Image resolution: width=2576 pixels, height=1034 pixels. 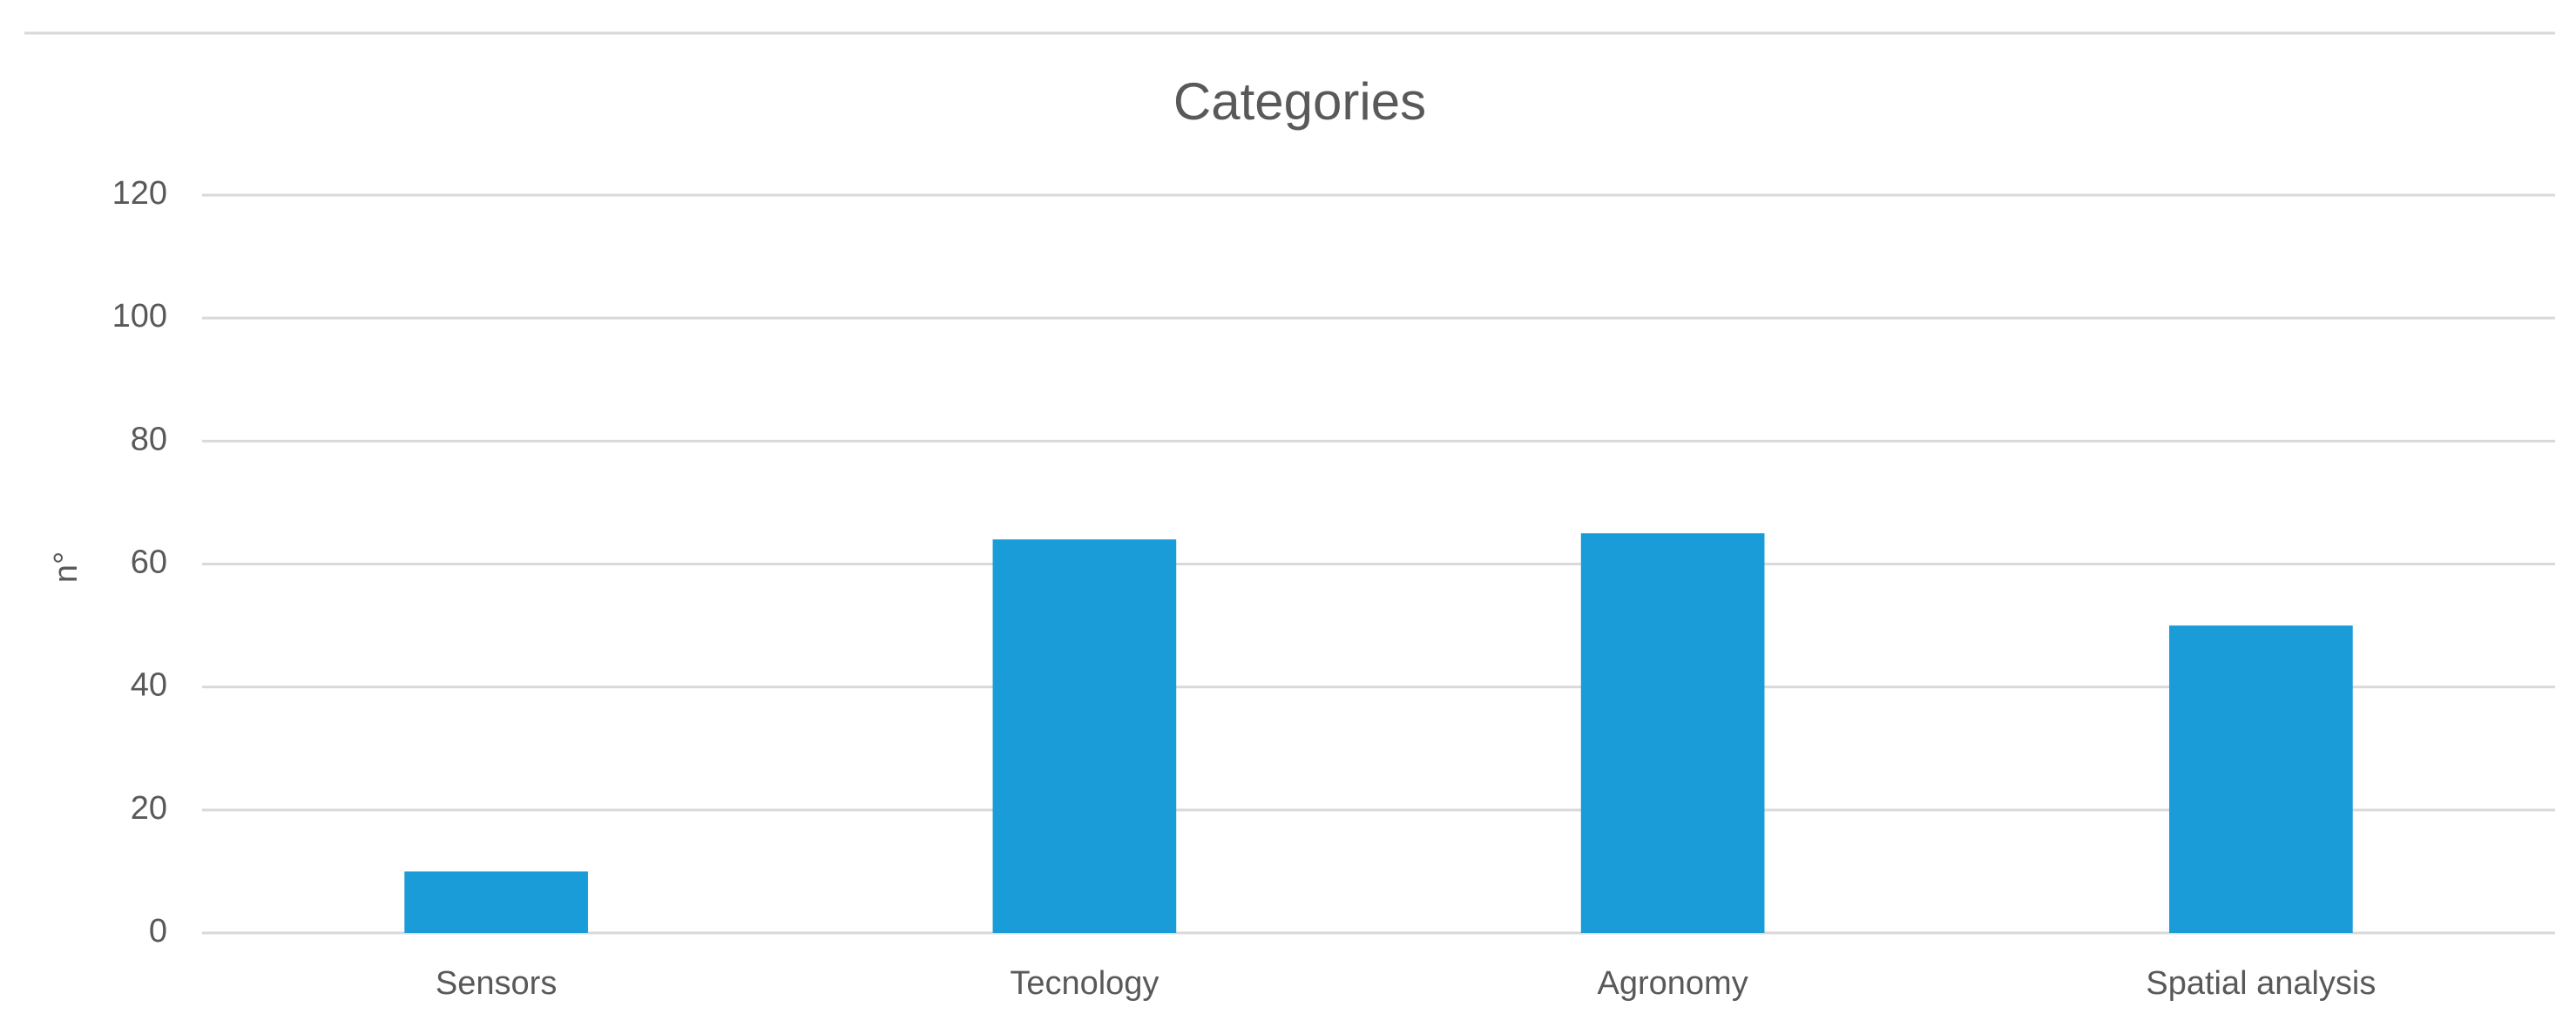 I want to click on x-tick-label: Agronomy, so click(x=1673, y=983).